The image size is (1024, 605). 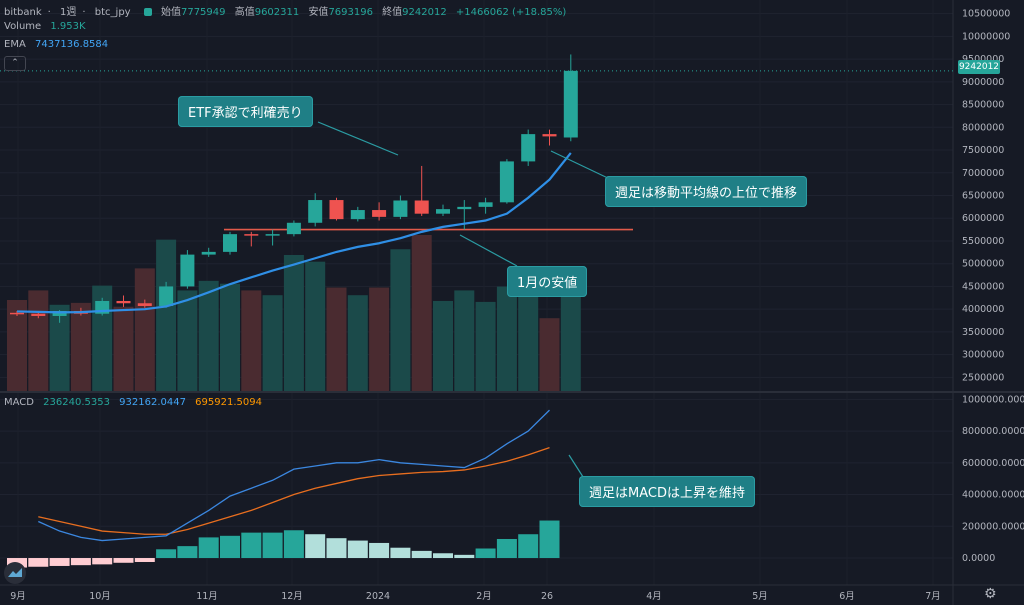 I want to click on macd-label: MACD, so click(x=19, y=402).